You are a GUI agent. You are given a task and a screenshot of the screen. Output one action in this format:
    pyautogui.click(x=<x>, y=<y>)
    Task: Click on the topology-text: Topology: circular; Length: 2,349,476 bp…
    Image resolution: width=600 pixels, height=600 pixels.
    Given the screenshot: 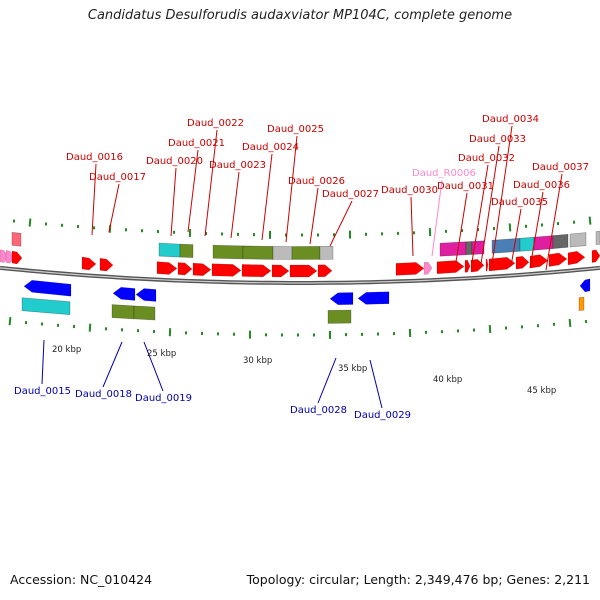 What is the action you would take?
    pyautogui.click(x=418, y=579)
    